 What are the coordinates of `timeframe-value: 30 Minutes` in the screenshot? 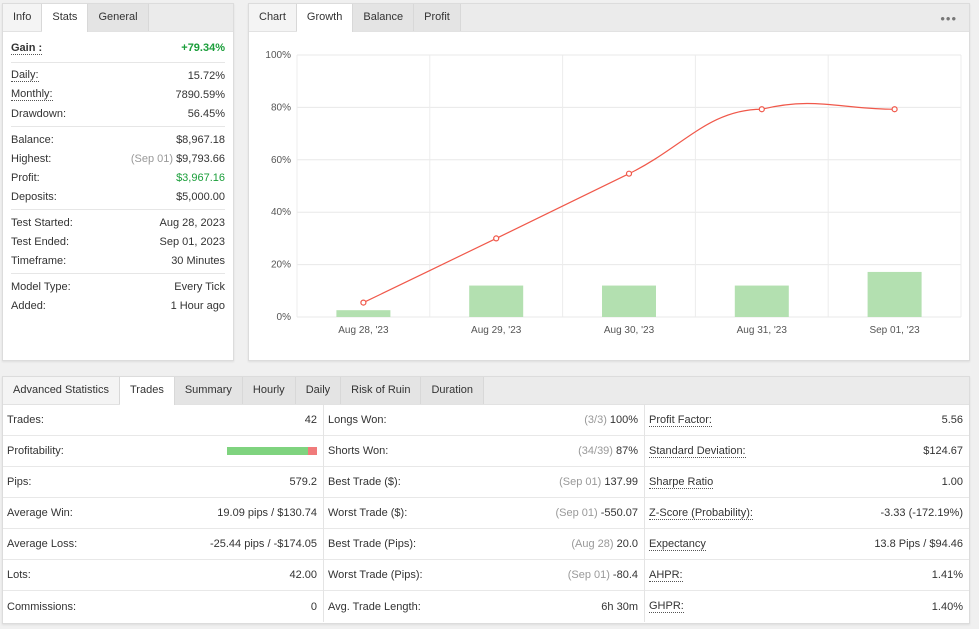 It's located at (198, 261).